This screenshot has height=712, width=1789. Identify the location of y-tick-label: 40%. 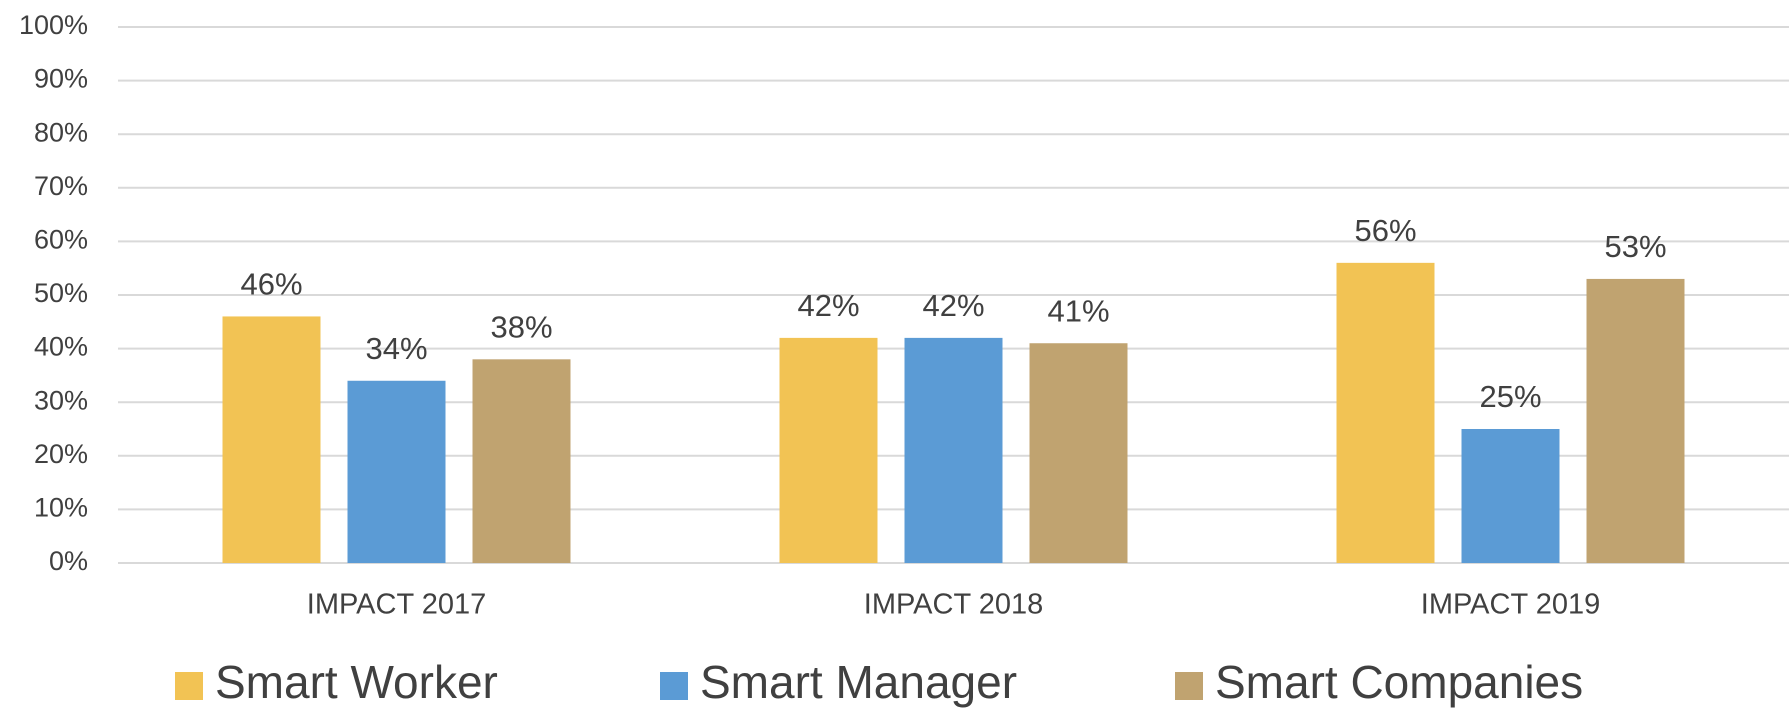
(61, 347).